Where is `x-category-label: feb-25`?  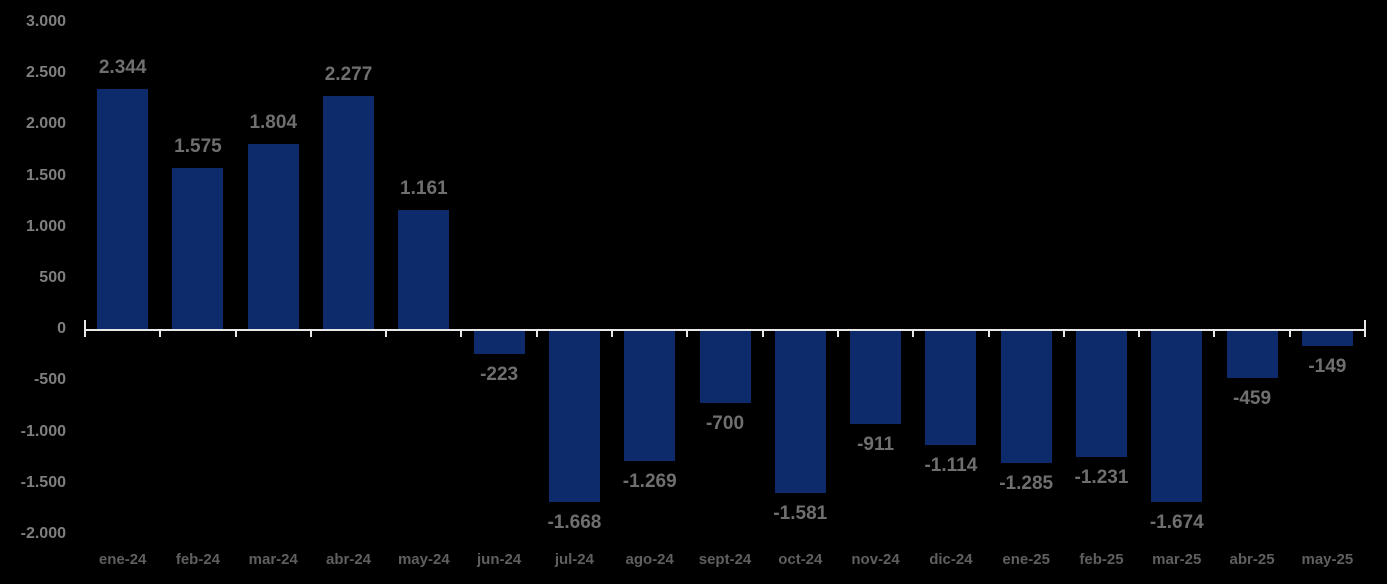
x-category-label: feb-25 is located at coordinates (1101, 559).